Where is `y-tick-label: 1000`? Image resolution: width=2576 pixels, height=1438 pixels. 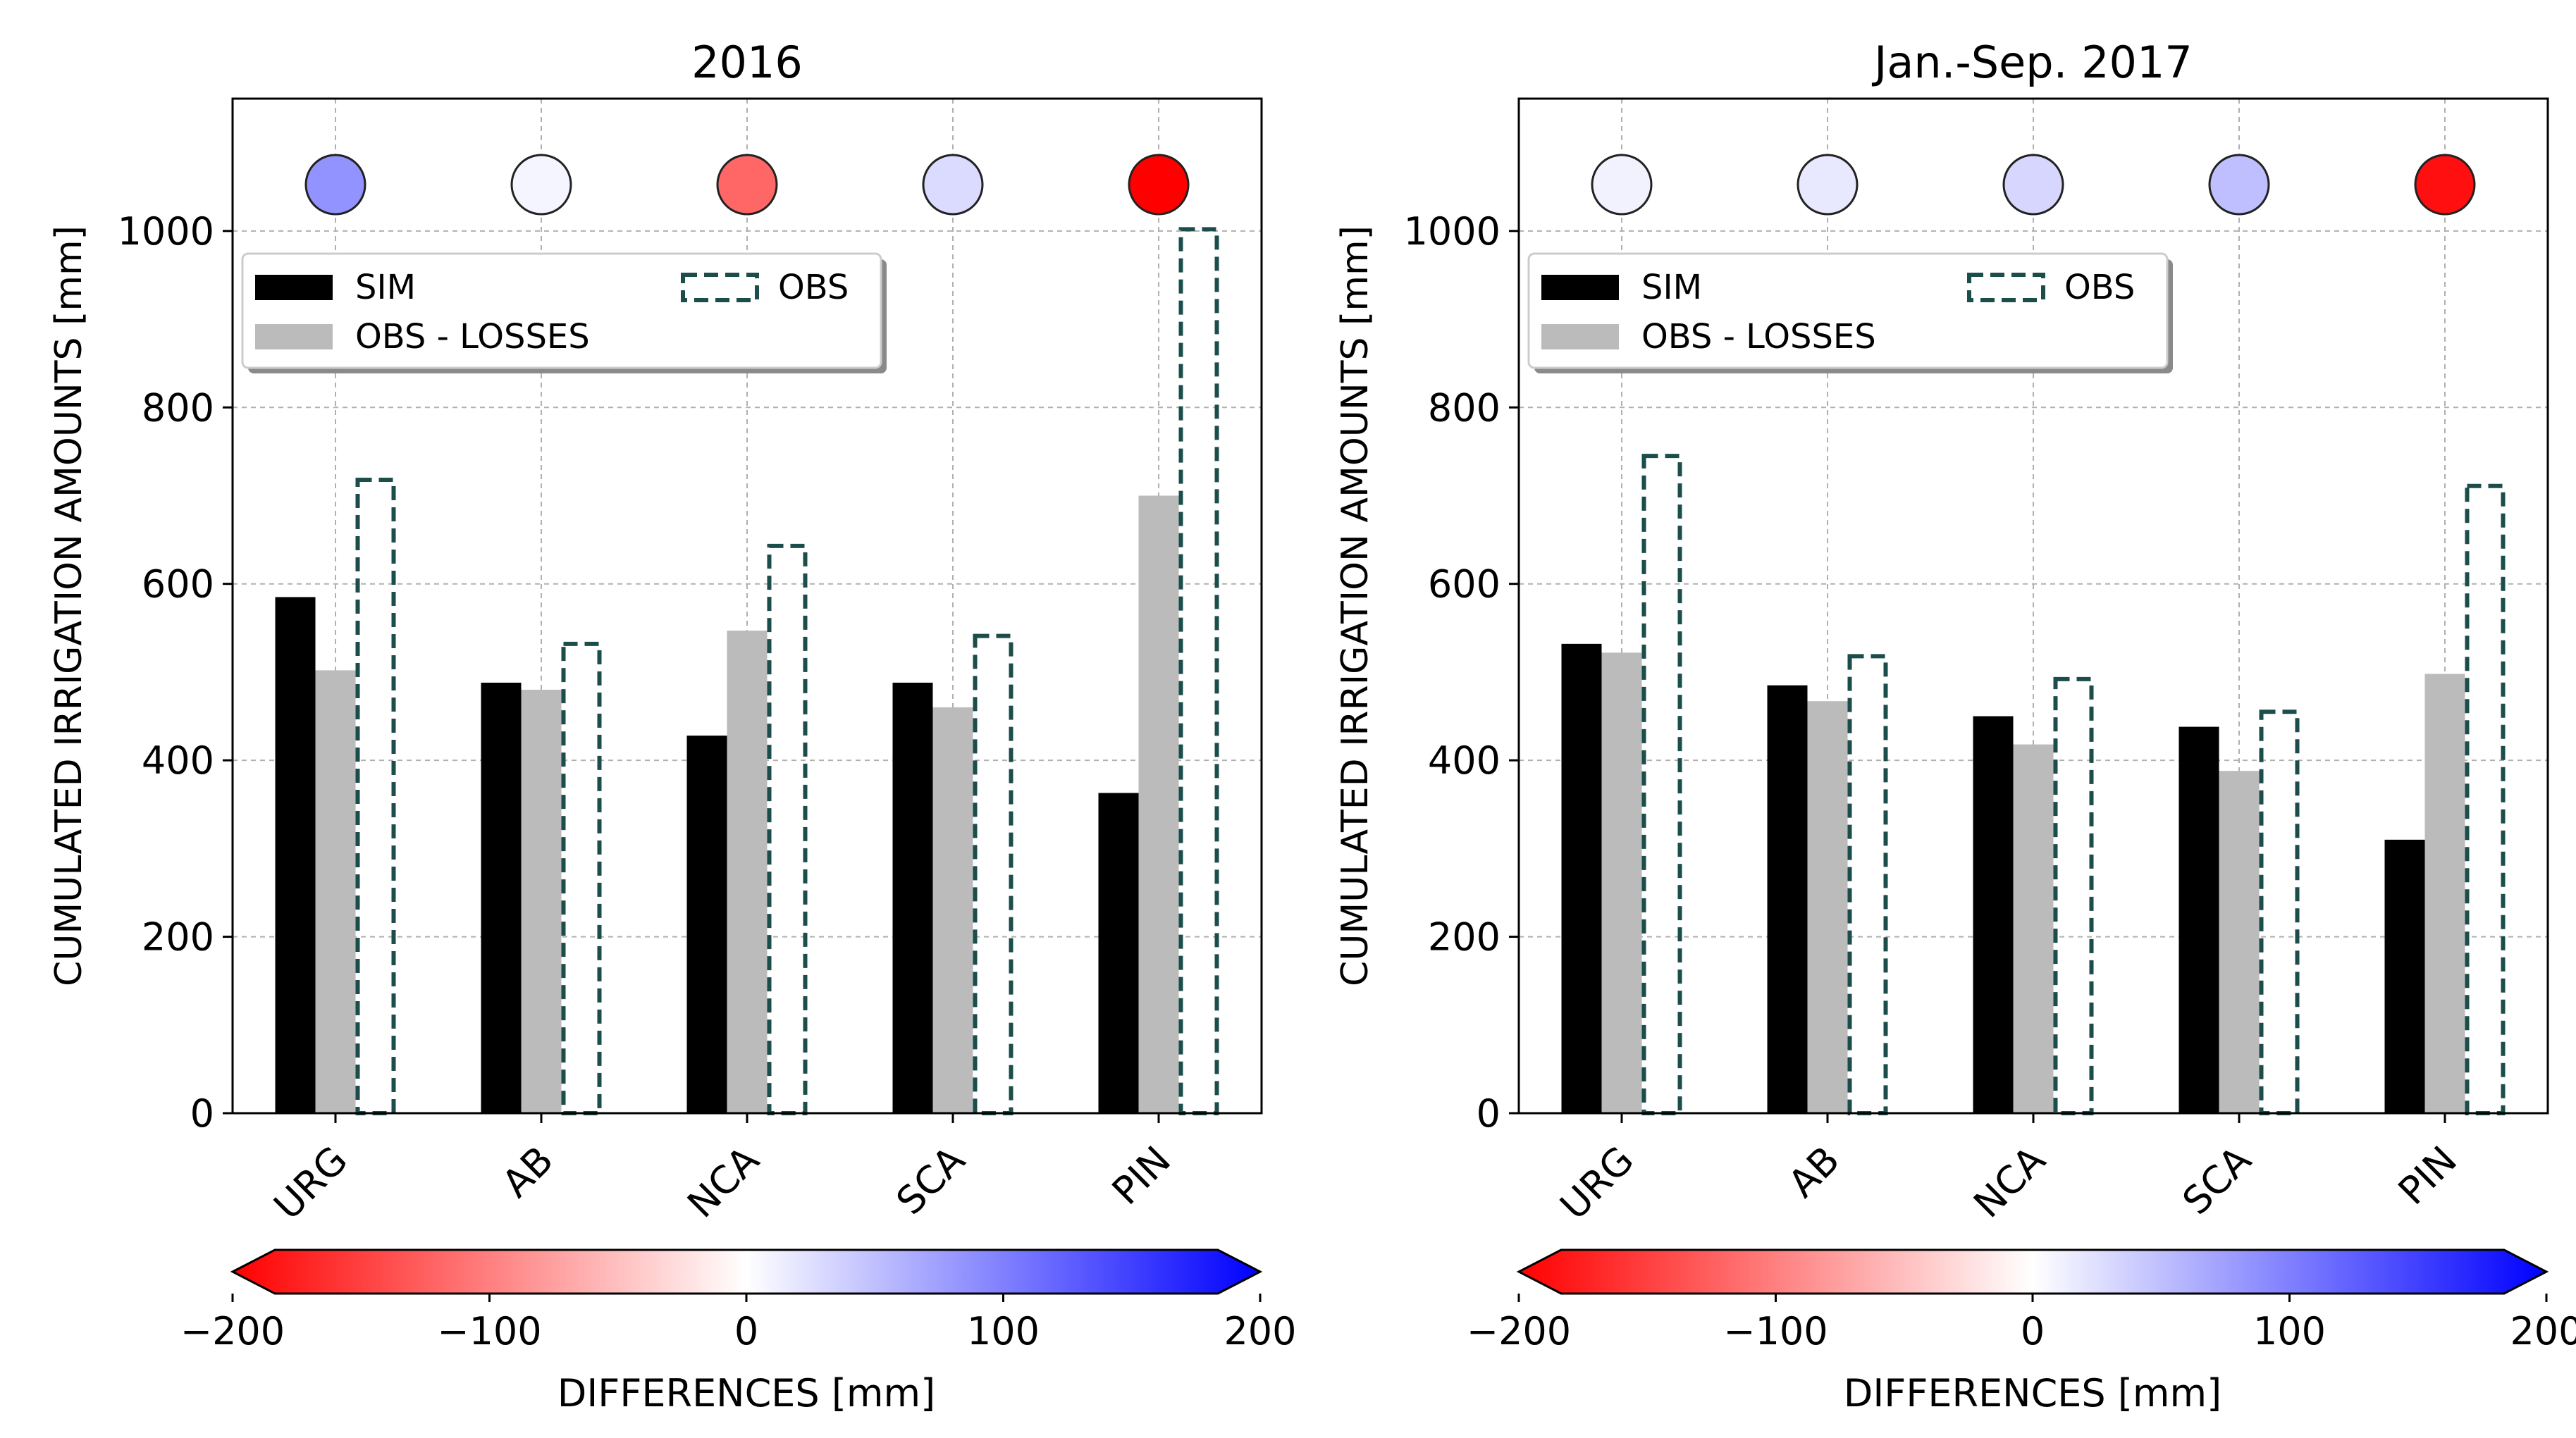 y-tick-label: 1000 is located at coordinates (1452, 231).